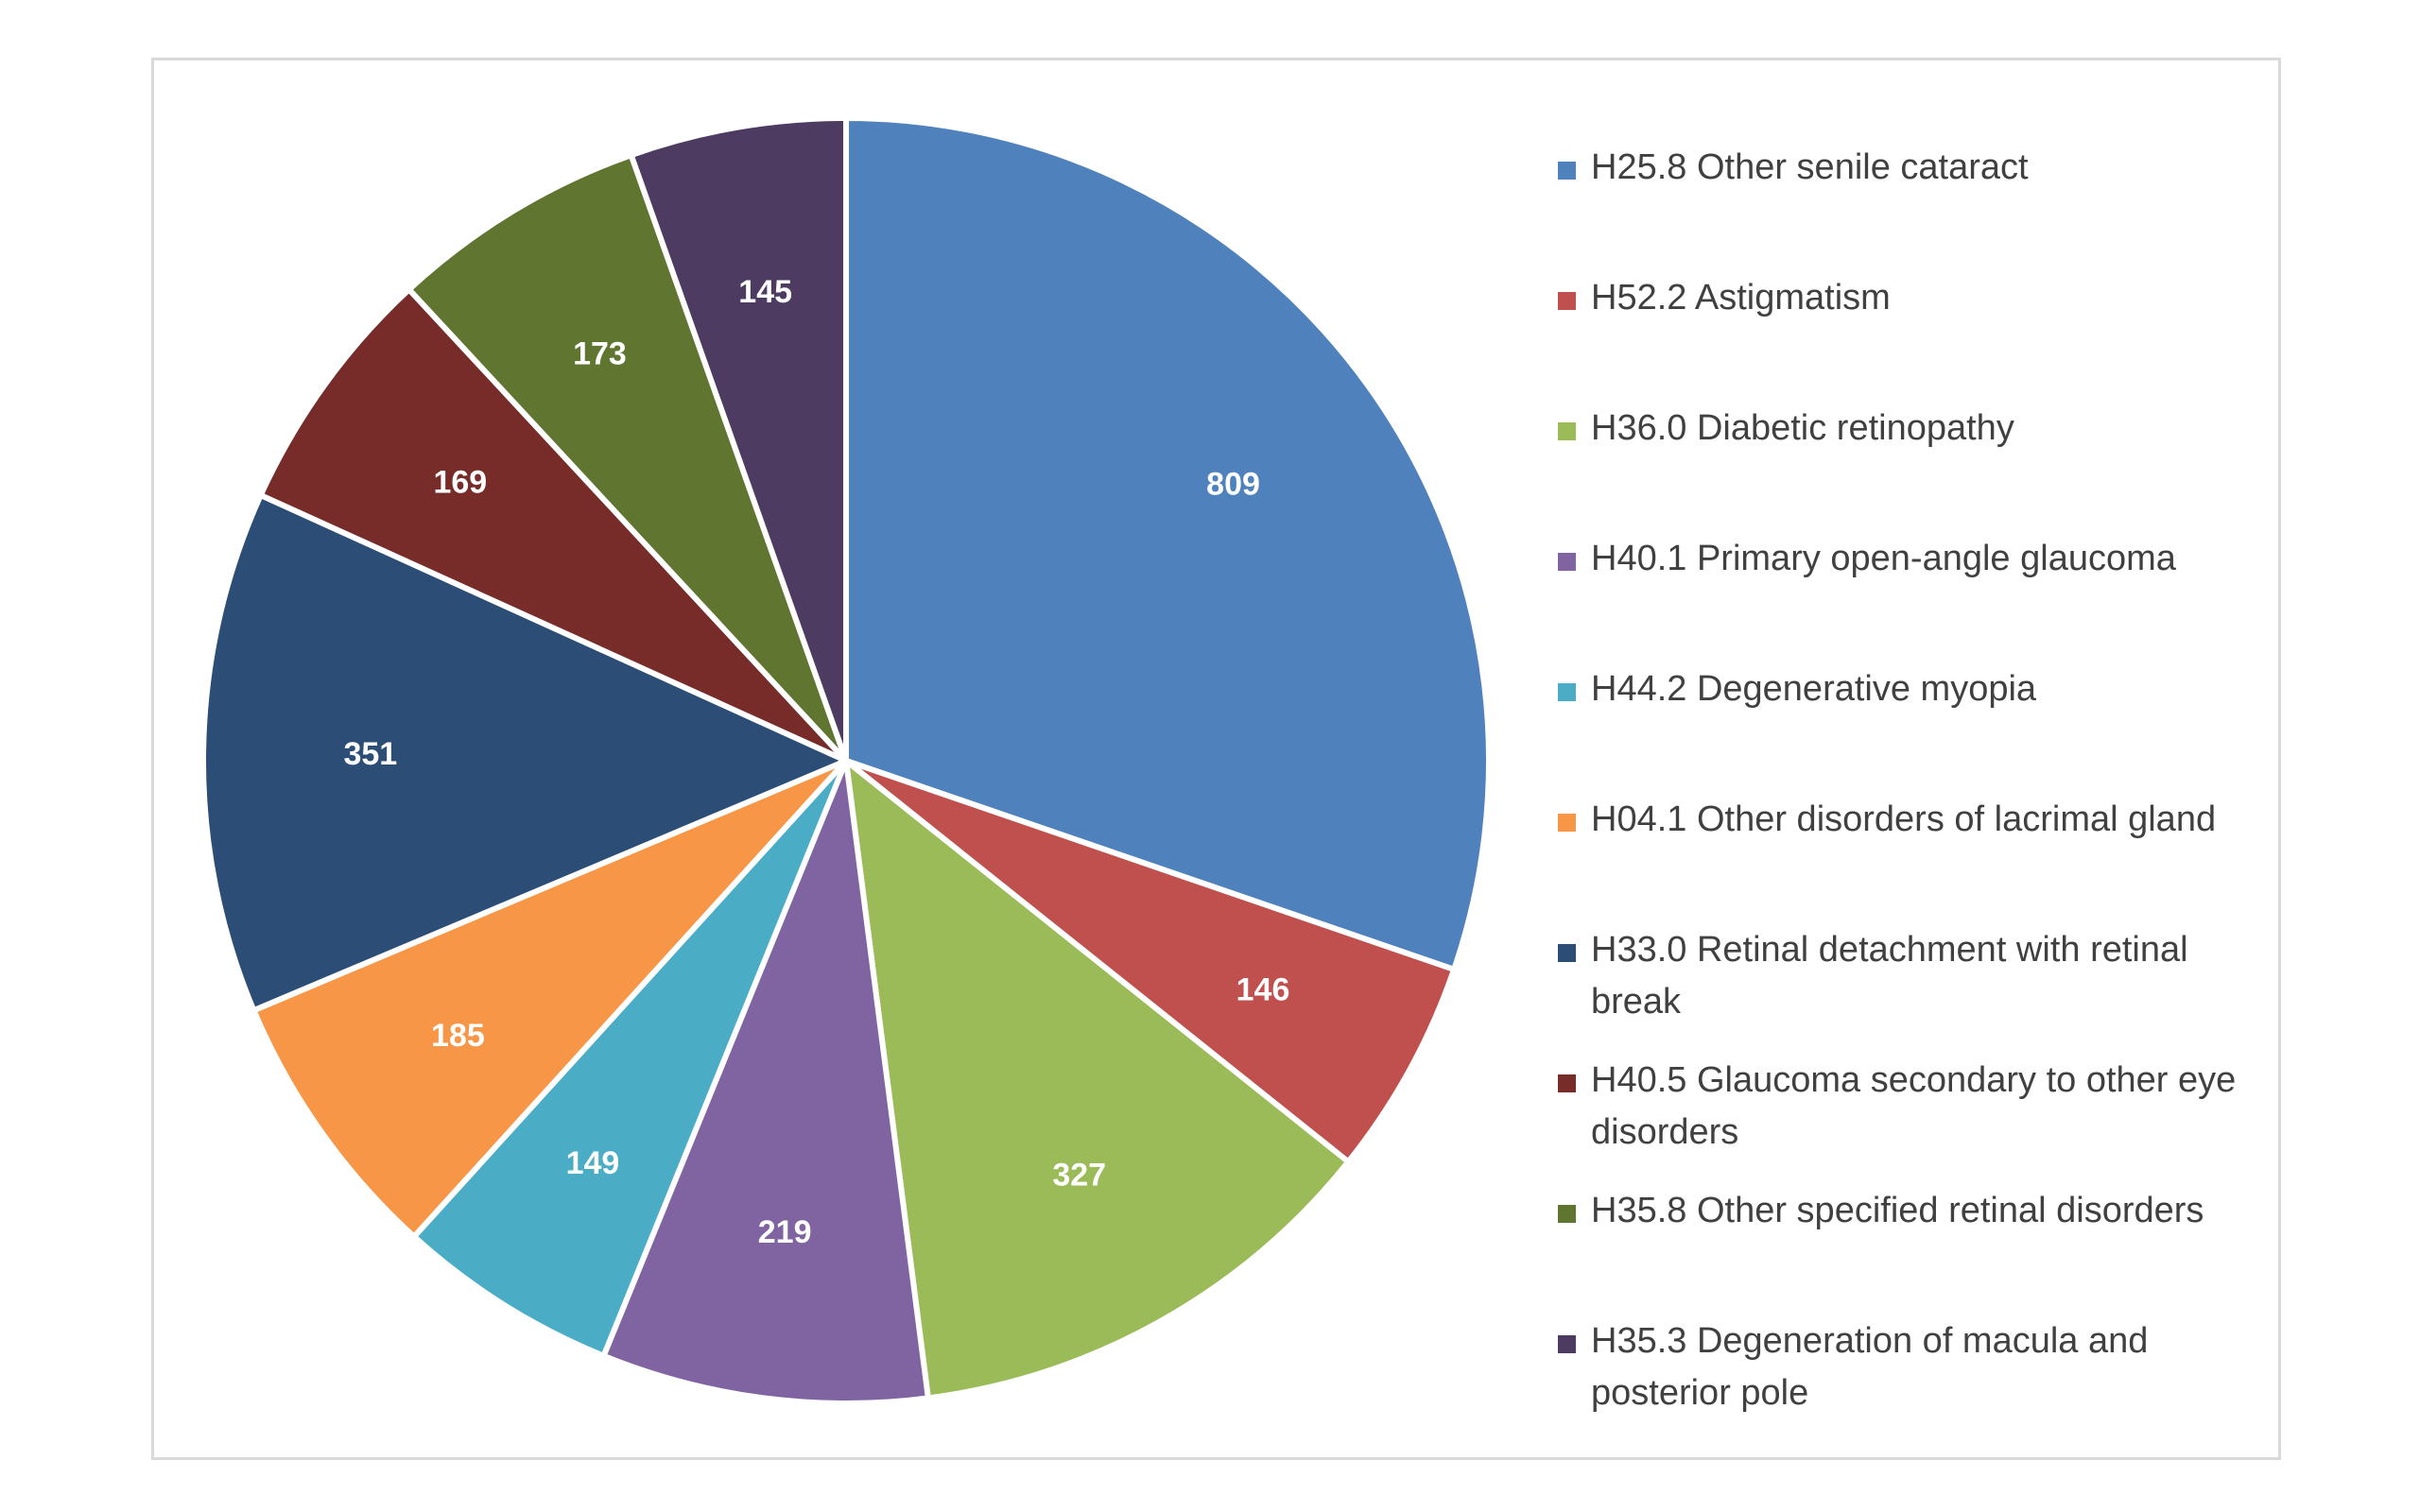  Describe the element at coordinates (1904, 819) in the screenshot. I see `legend-label: H04.1 Other disorders of lacrimal gland` at that location.